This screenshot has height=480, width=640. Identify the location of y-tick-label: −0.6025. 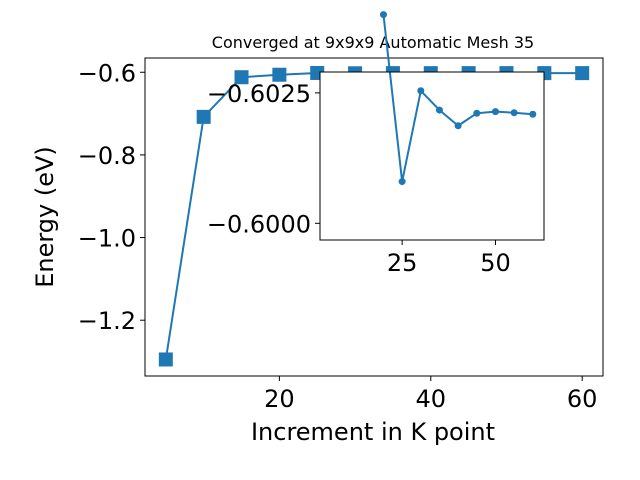
(259, 94).